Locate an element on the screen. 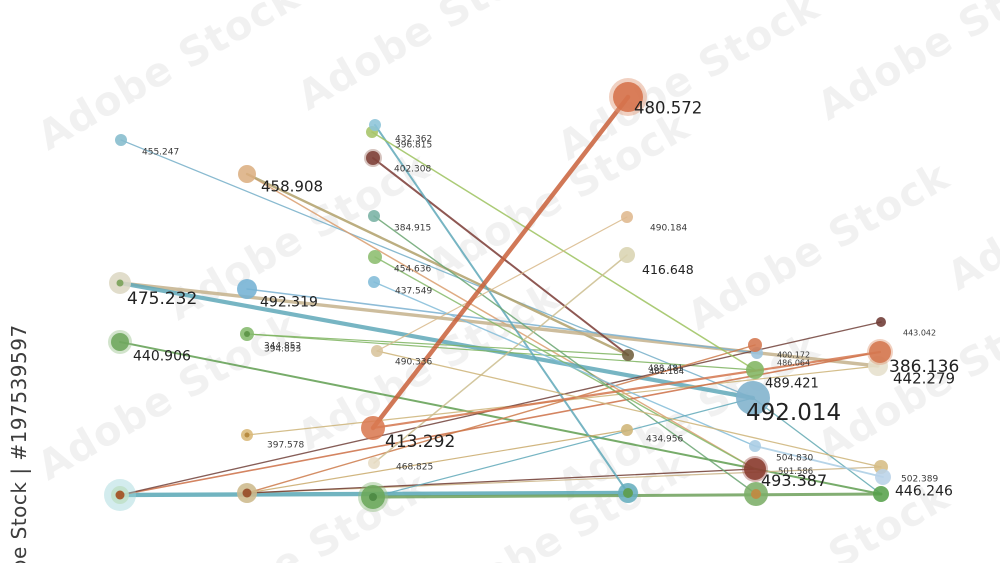 This screenshot has height=563, width=1000. edge-line-a416-a468 is located at coordinates (500, 359).